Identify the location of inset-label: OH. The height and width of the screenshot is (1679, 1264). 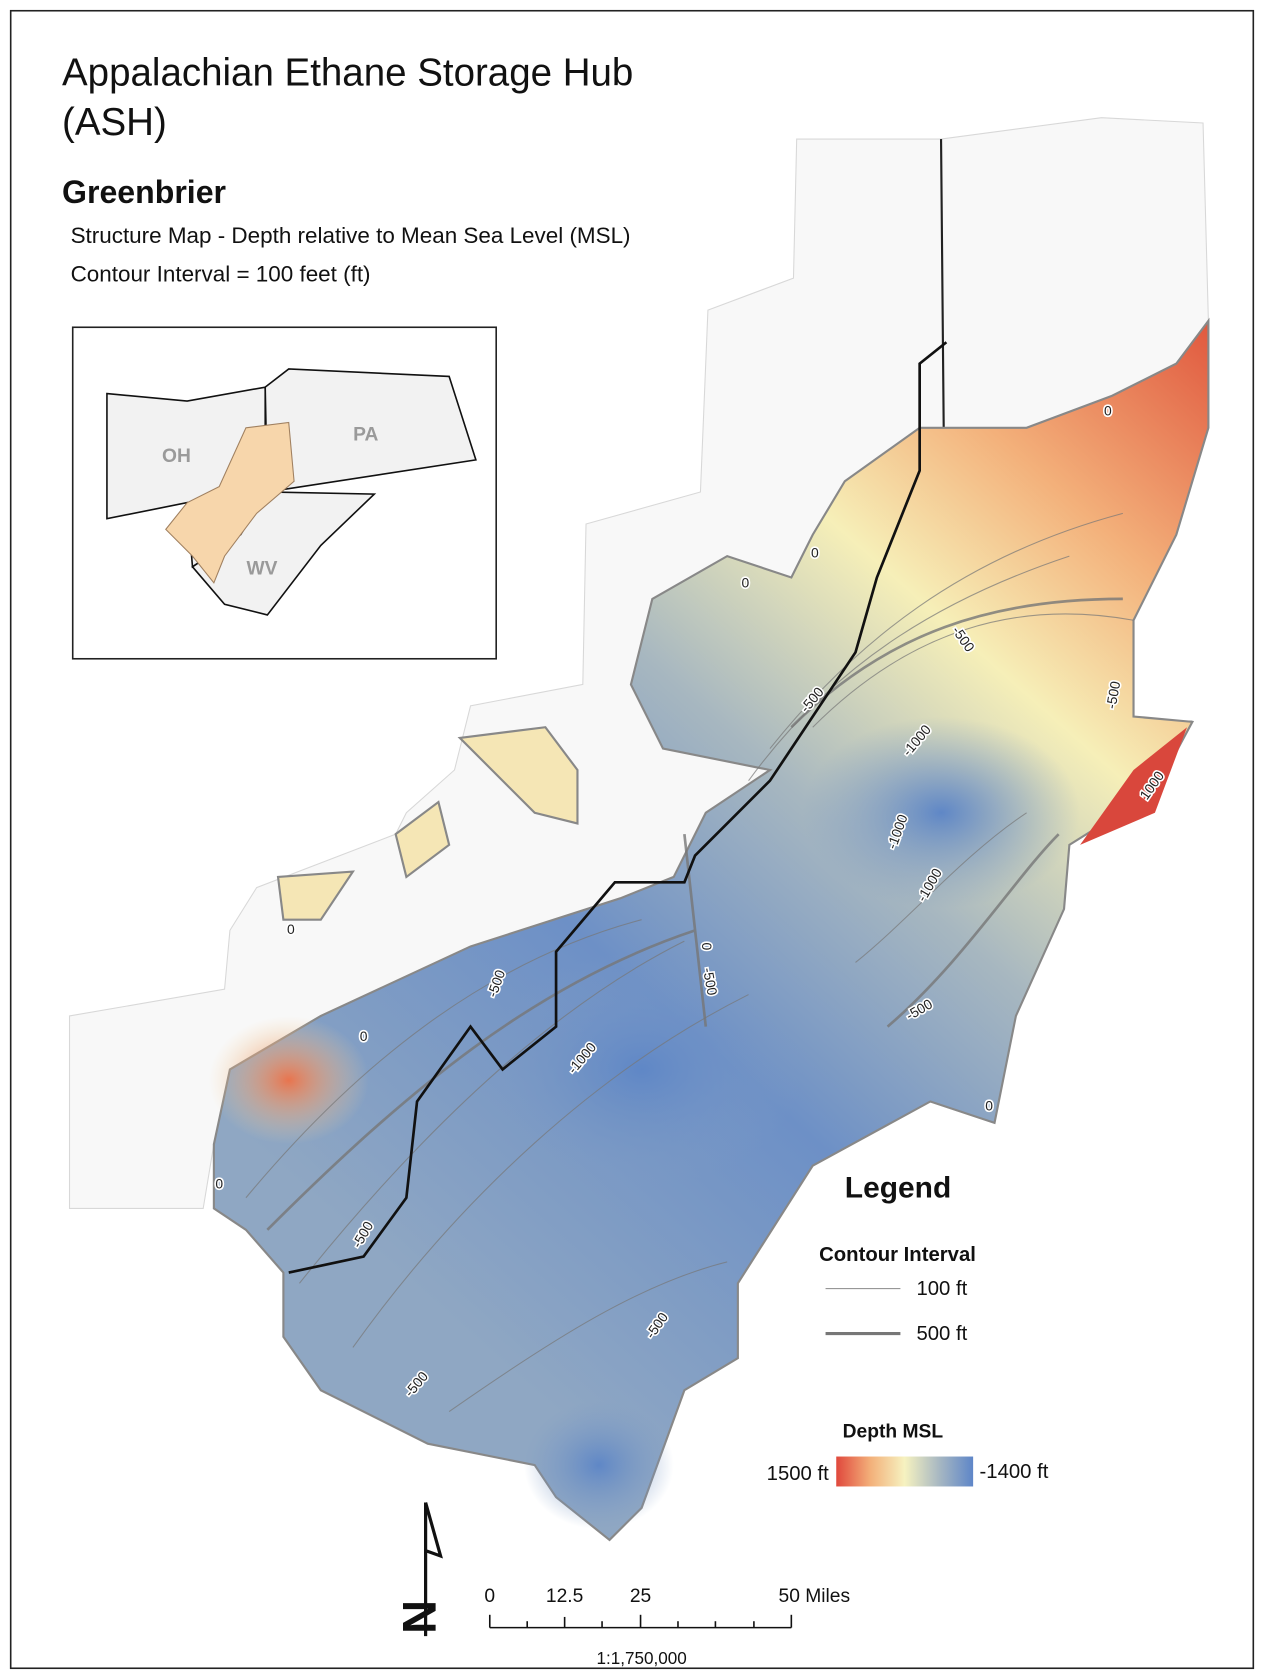
(176, 456).